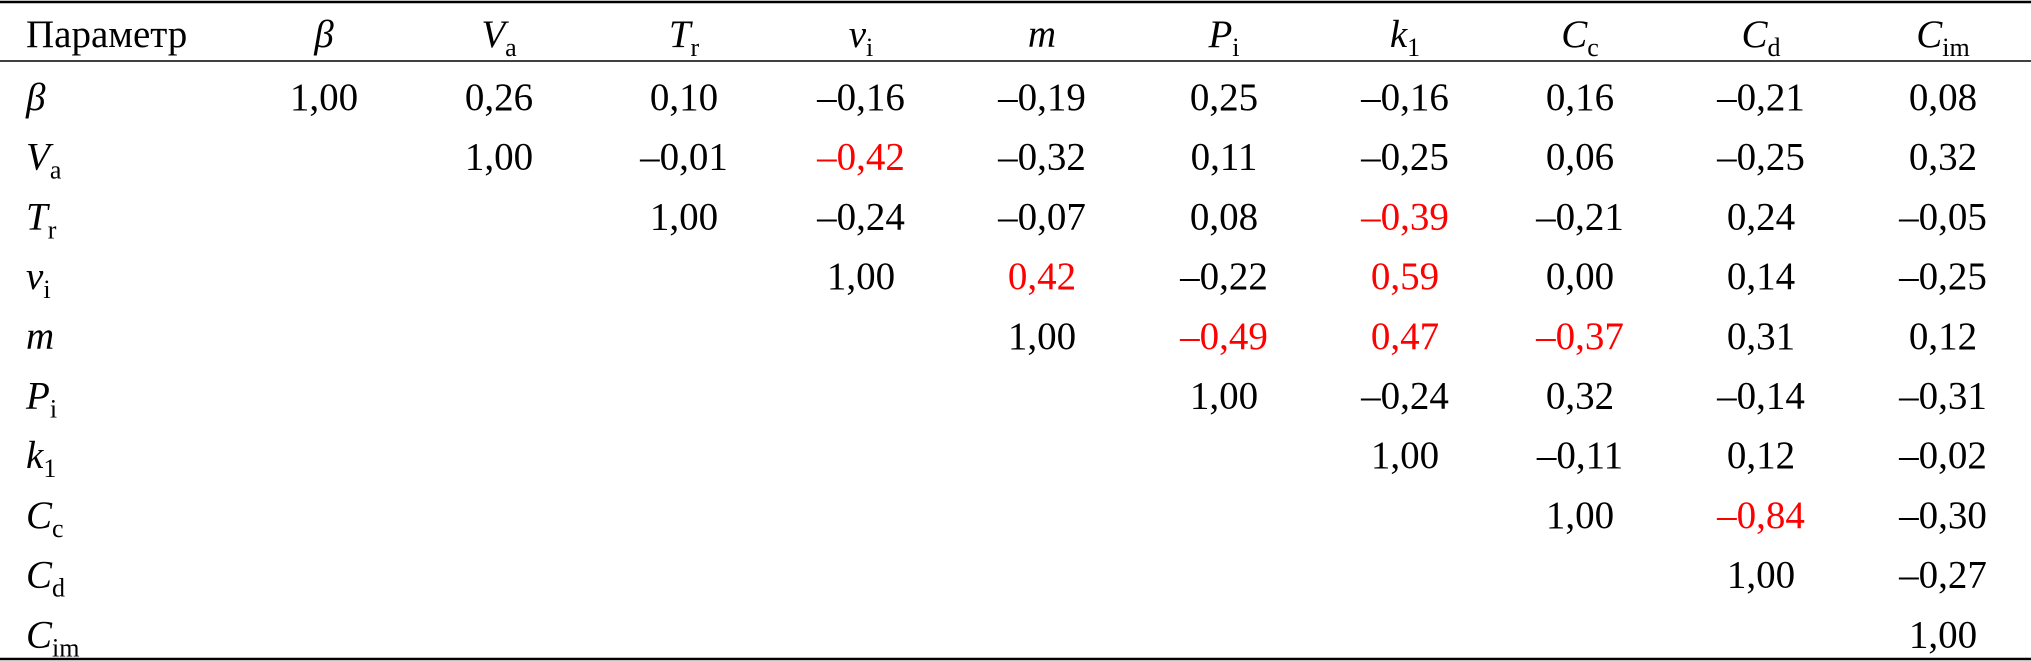 The width and height of the screenshot is (2031, 661). I want to click on cell-value: –0,42, so click(860, 157).